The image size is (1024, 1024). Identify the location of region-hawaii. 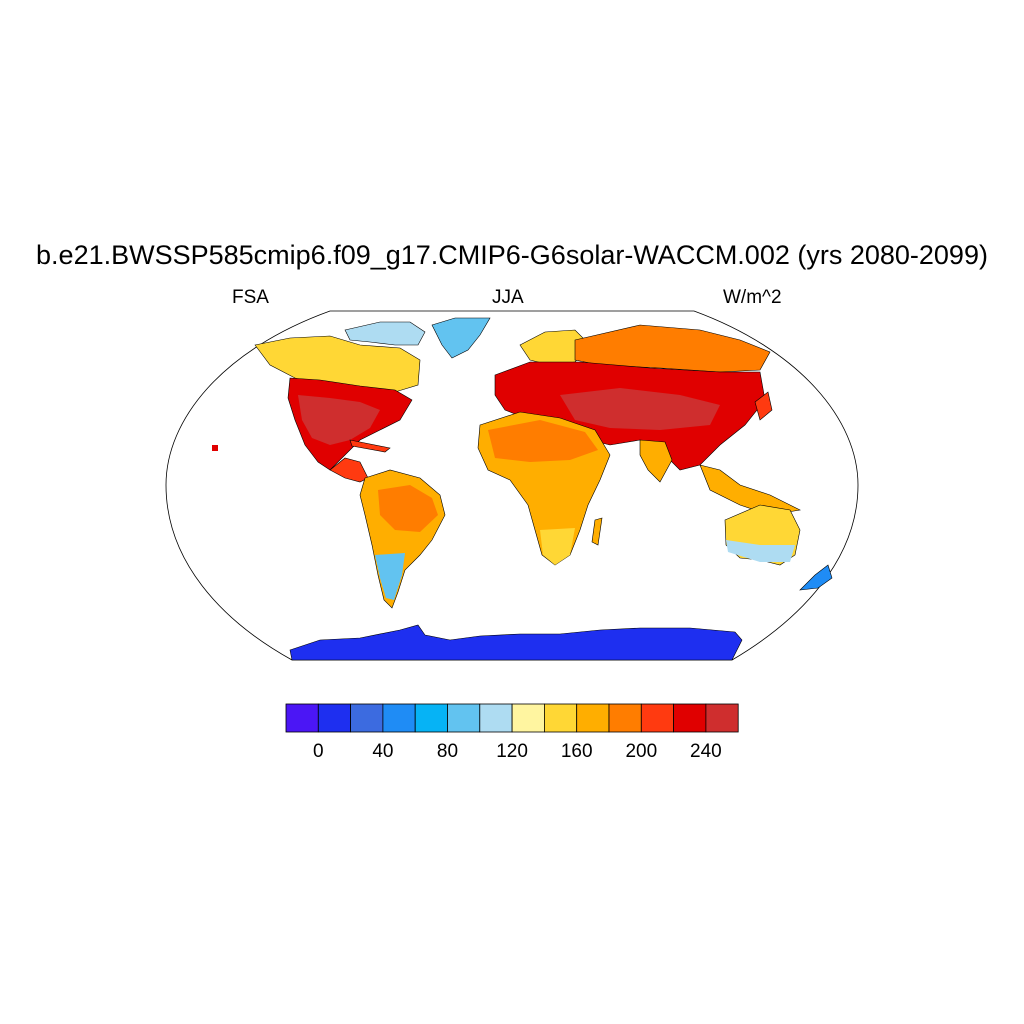
(215, 448).